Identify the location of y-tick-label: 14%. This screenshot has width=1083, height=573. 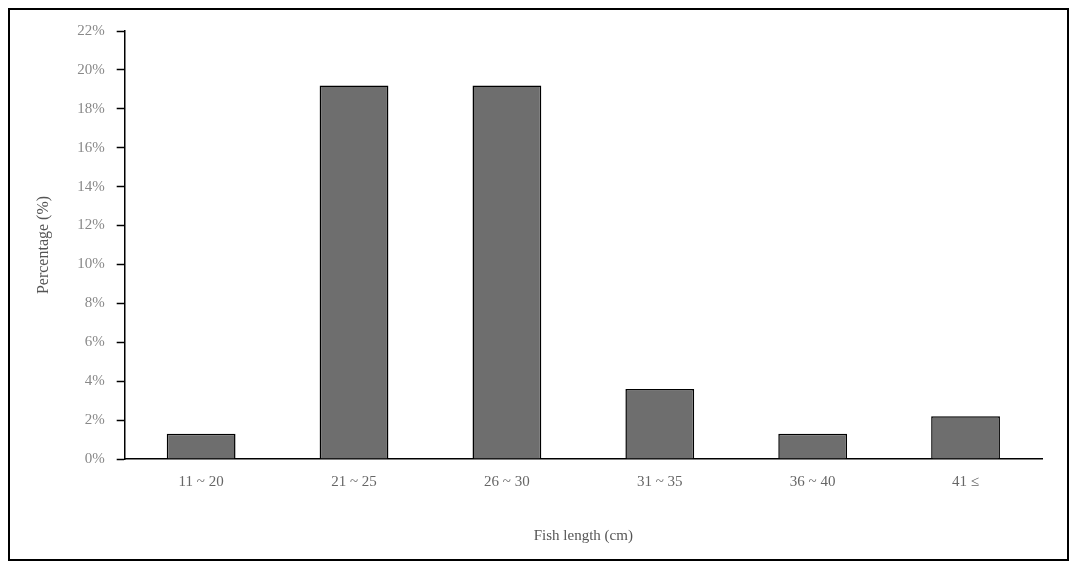
(91, 185).